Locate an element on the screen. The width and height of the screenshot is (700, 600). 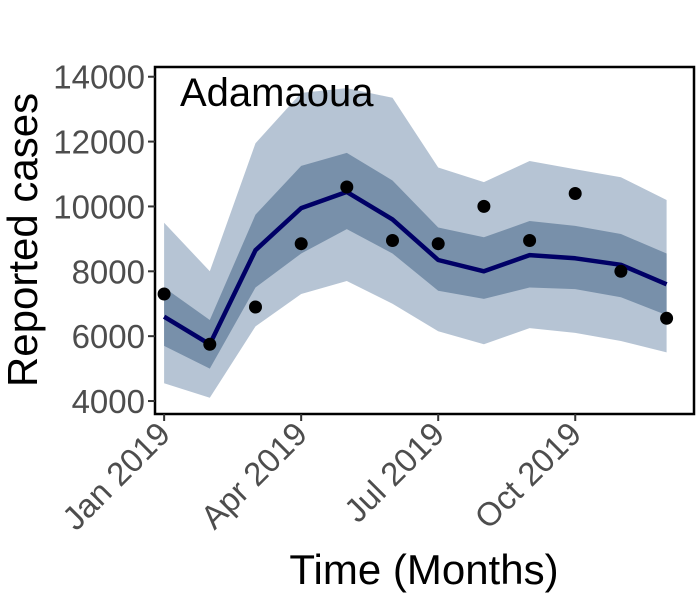
y-tick-label: 10000 is located at coordinates (99, 206).